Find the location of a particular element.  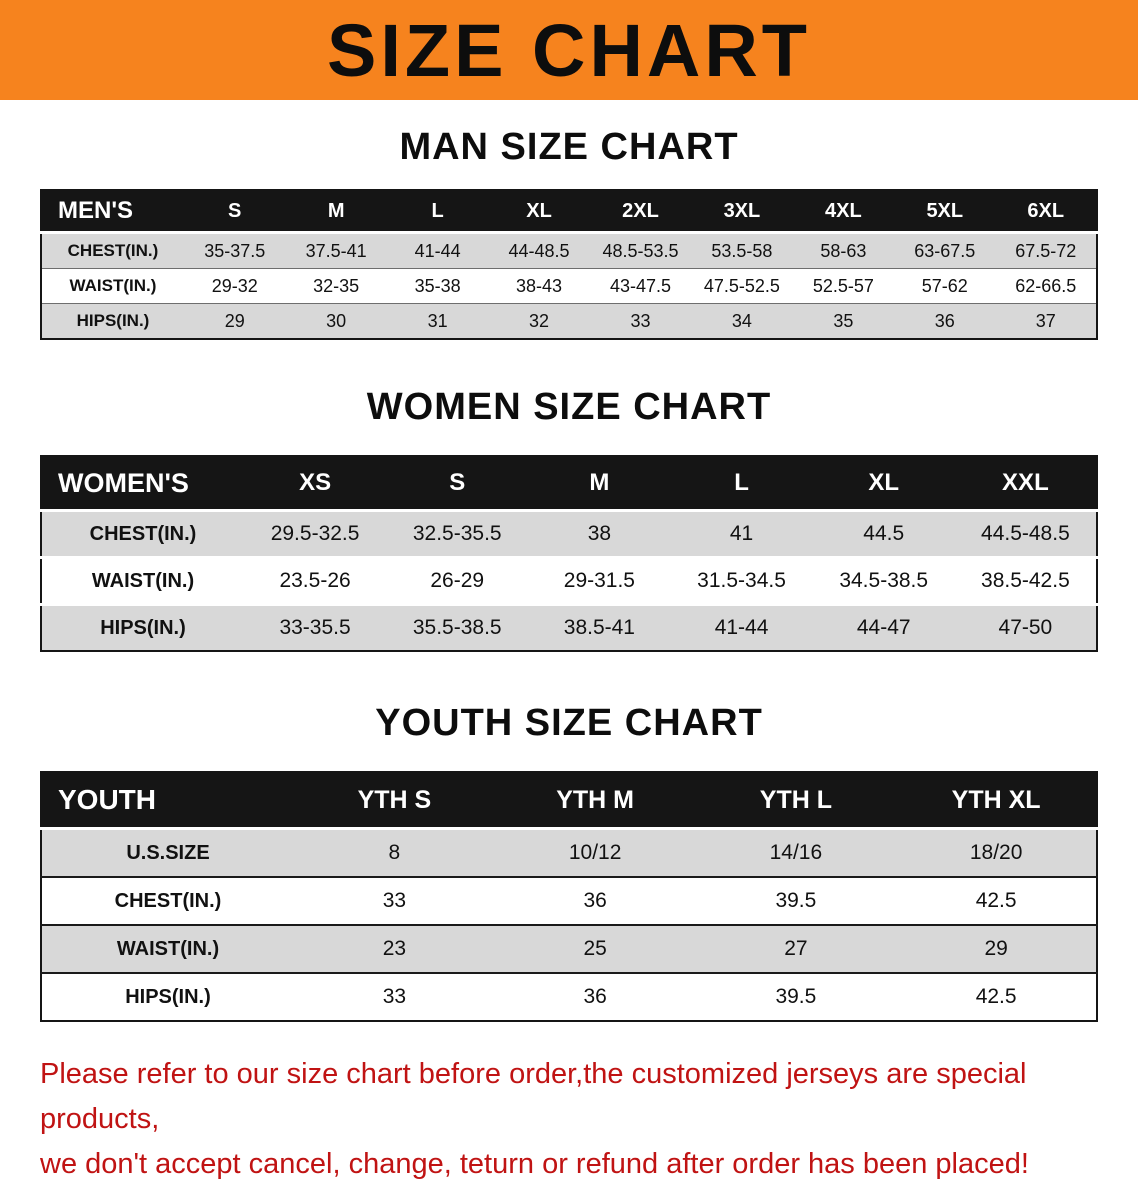

data-cell: 48.5-53.5 is located at coordinates (640, 250).